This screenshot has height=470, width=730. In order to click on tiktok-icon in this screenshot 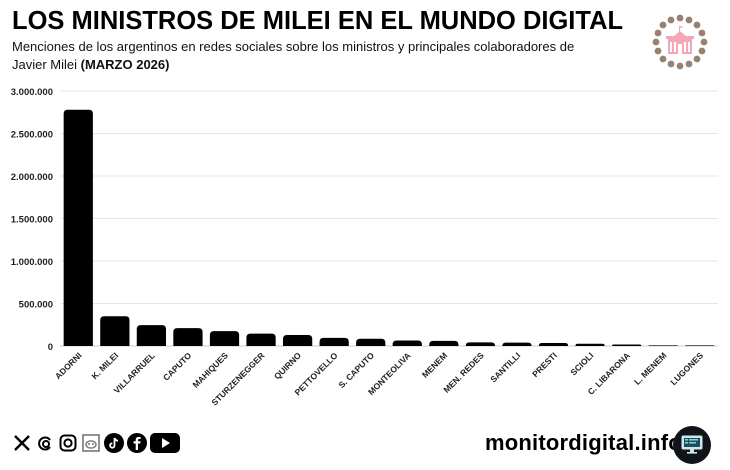, I will do `click(114, 443)`.